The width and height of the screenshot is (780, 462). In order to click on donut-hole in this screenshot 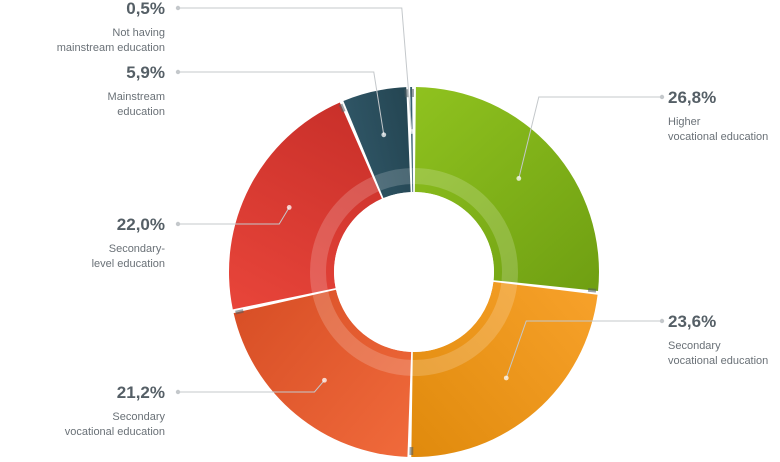, I will do `click(414, 272)`.